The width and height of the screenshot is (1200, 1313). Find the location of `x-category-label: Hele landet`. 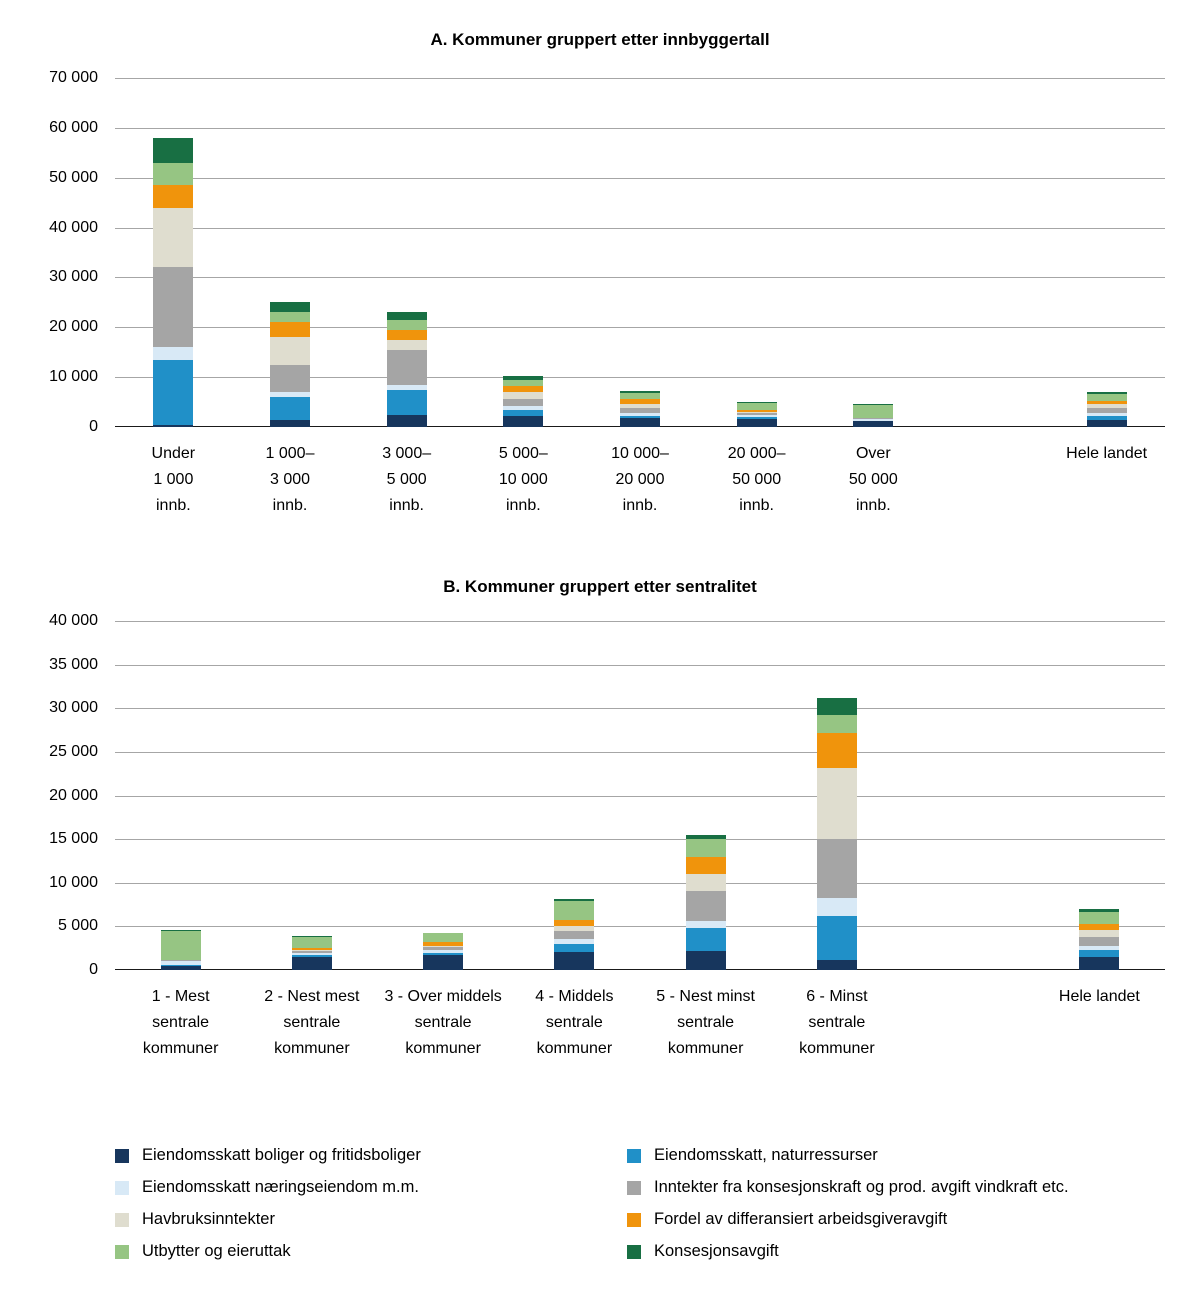

x-category-label: Hele landet is located at coordinates (1099, 996).